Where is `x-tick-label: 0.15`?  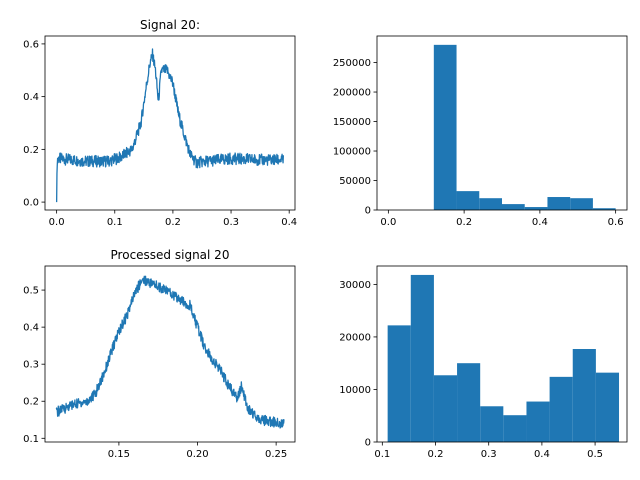 x-tick-label: 0.15 is located at coordinates (119, 454).